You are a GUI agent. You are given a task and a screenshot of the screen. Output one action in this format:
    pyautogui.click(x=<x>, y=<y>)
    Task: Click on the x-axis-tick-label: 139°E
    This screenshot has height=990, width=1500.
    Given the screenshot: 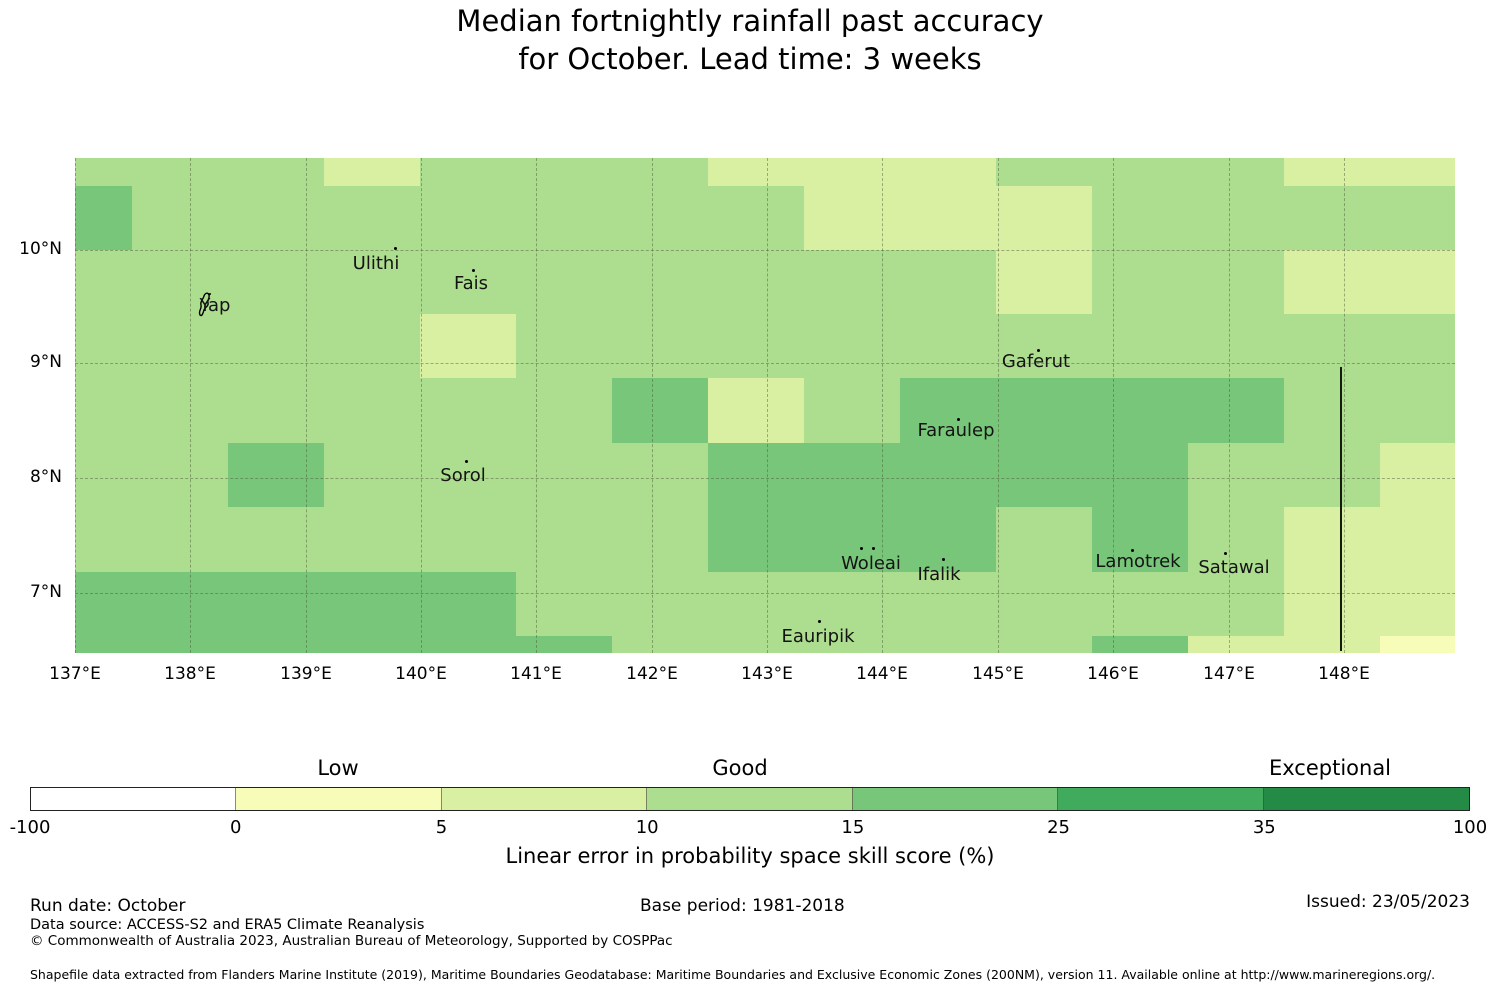 What is the action you would take?
    pyautogui.click(x=306, y=674)
    